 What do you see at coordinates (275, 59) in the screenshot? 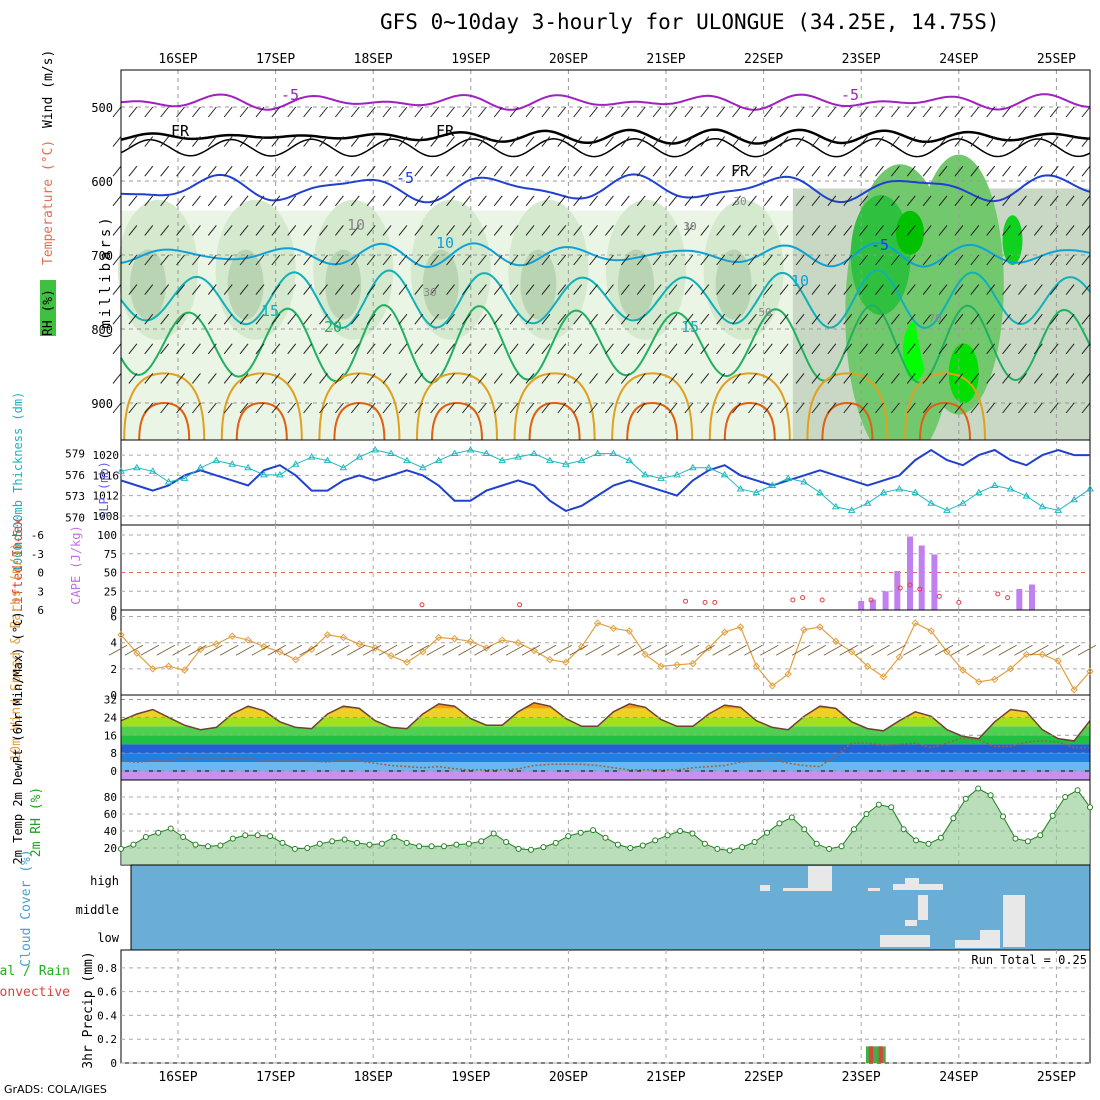
I see `top-x-tick-label: 17SEP` at bounding box center [275, 59].